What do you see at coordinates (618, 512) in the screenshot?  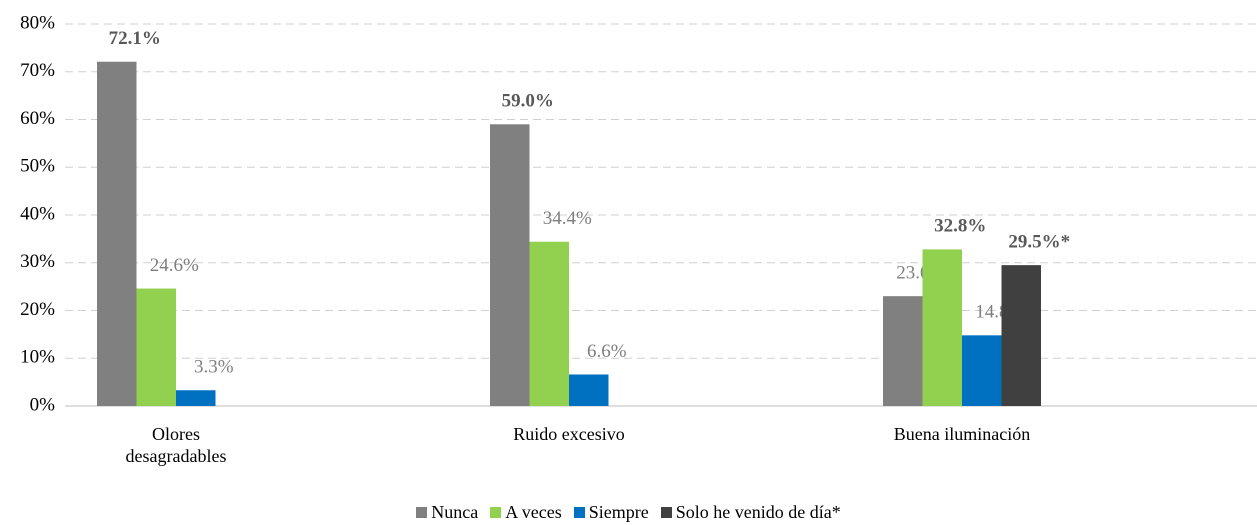 I see `legend-label: Siempre` at bounding box center [618, 512].